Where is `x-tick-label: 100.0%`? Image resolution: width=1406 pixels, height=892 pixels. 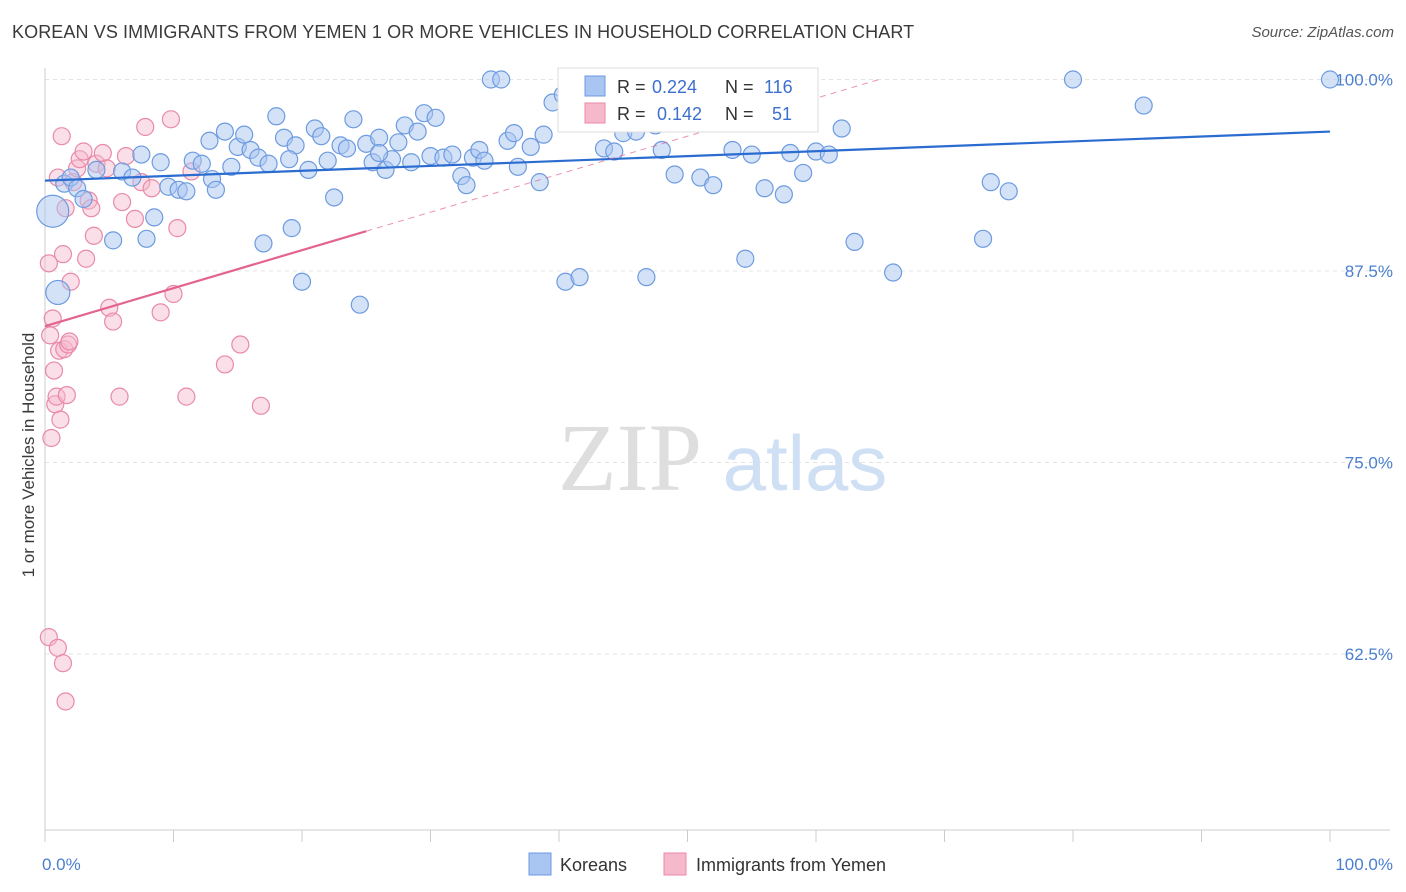
x-tick-label: 100.0% is located at coordinates (1364, 864).